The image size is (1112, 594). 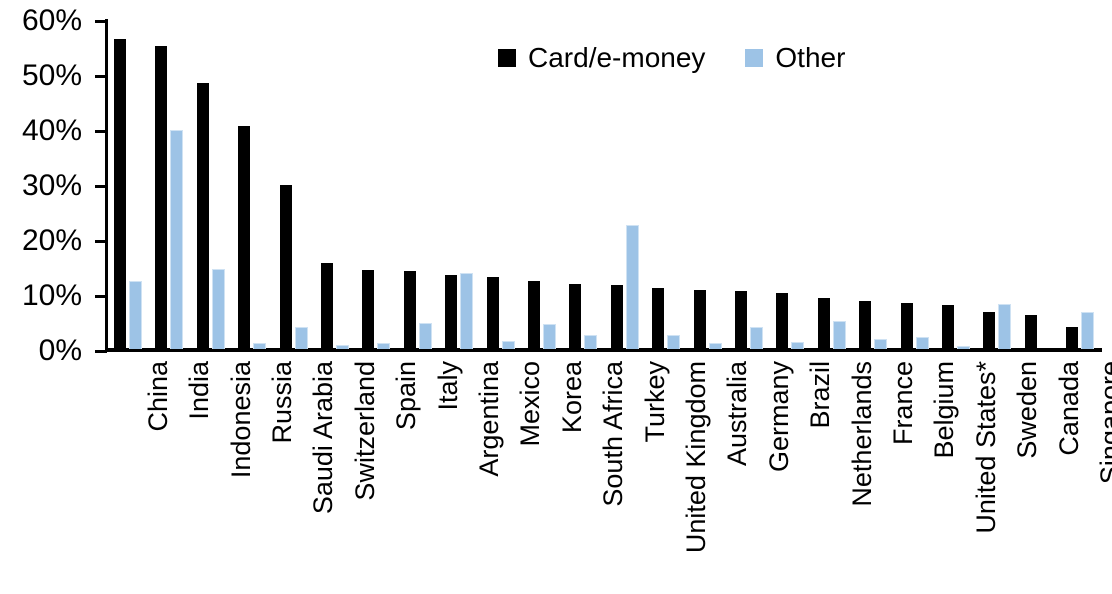 I want to click on legend-item-other: Other, so click(x=795, y=58).